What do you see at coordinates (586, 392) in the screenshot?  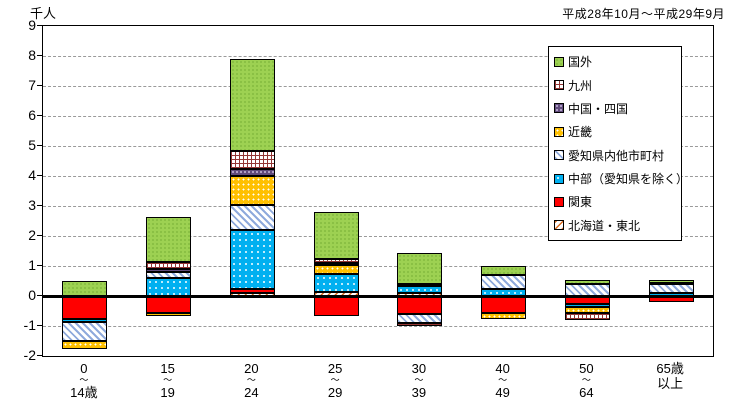 I see `x-axis-label-line: 64` at bounding box center [586, 392].